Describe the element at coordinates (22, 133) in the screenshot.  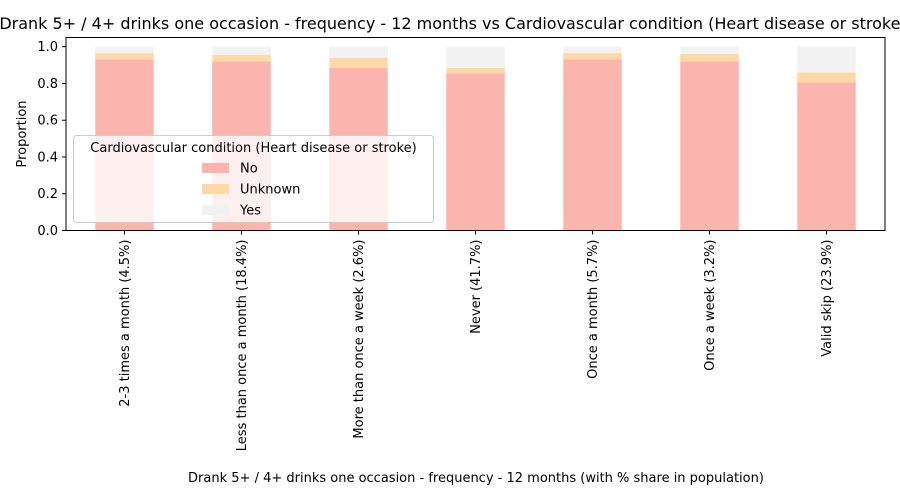
I see `y-axis-label: Proportion` at that location.